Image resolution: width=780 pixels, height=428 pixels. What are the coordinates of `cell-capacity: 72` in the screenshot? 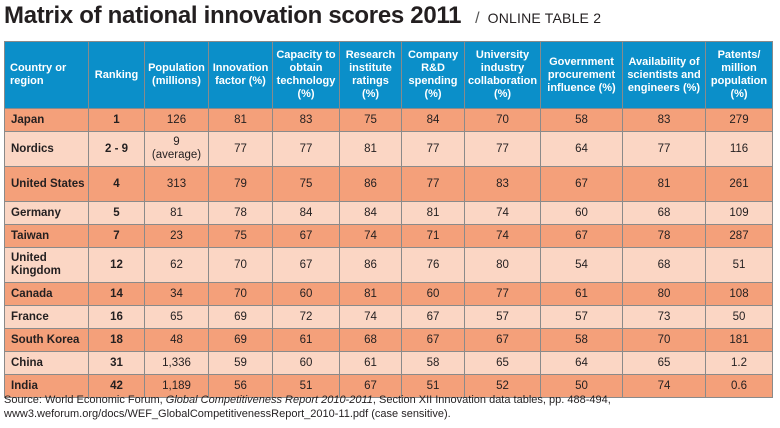 It's located at (306, 317).